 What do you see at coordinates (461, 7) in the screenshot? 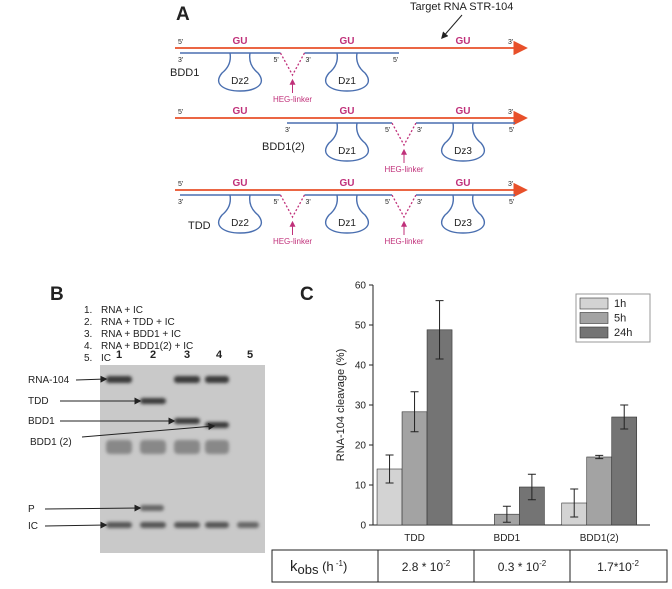
I see `target-label: Target RNA STR-104` at bounding box center [461, 7].